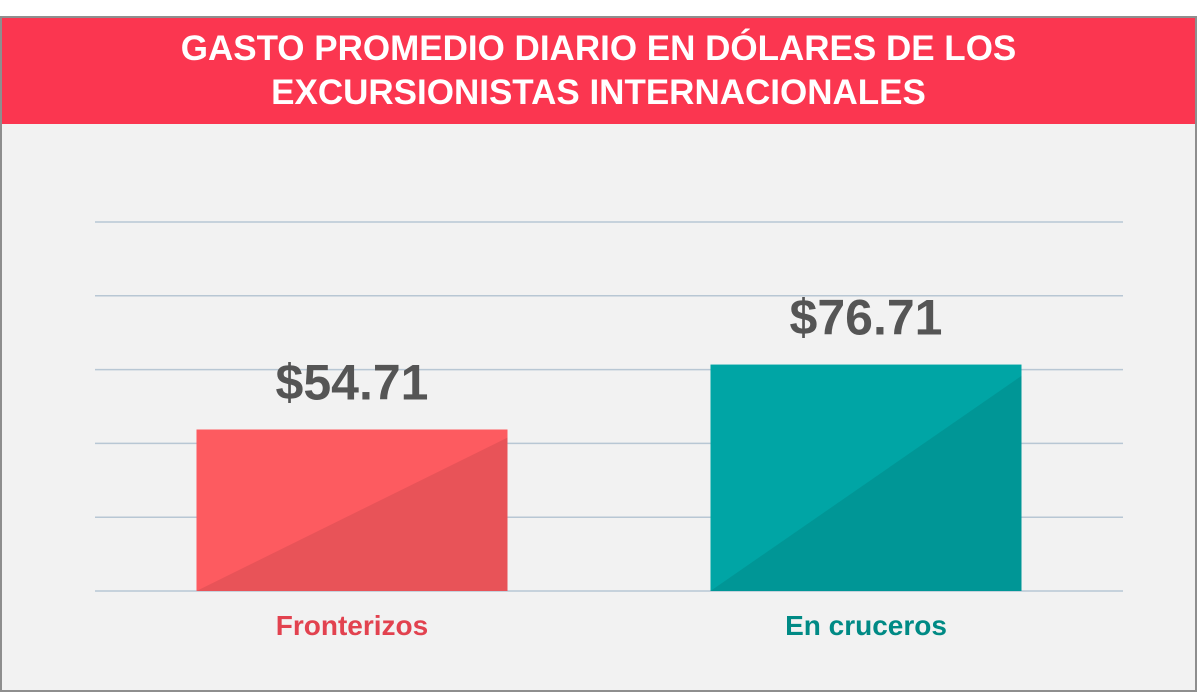 This screenshot has height=694, width=1200. I want to click on value-label-fronterizos: $54.71, so click(352, 382).